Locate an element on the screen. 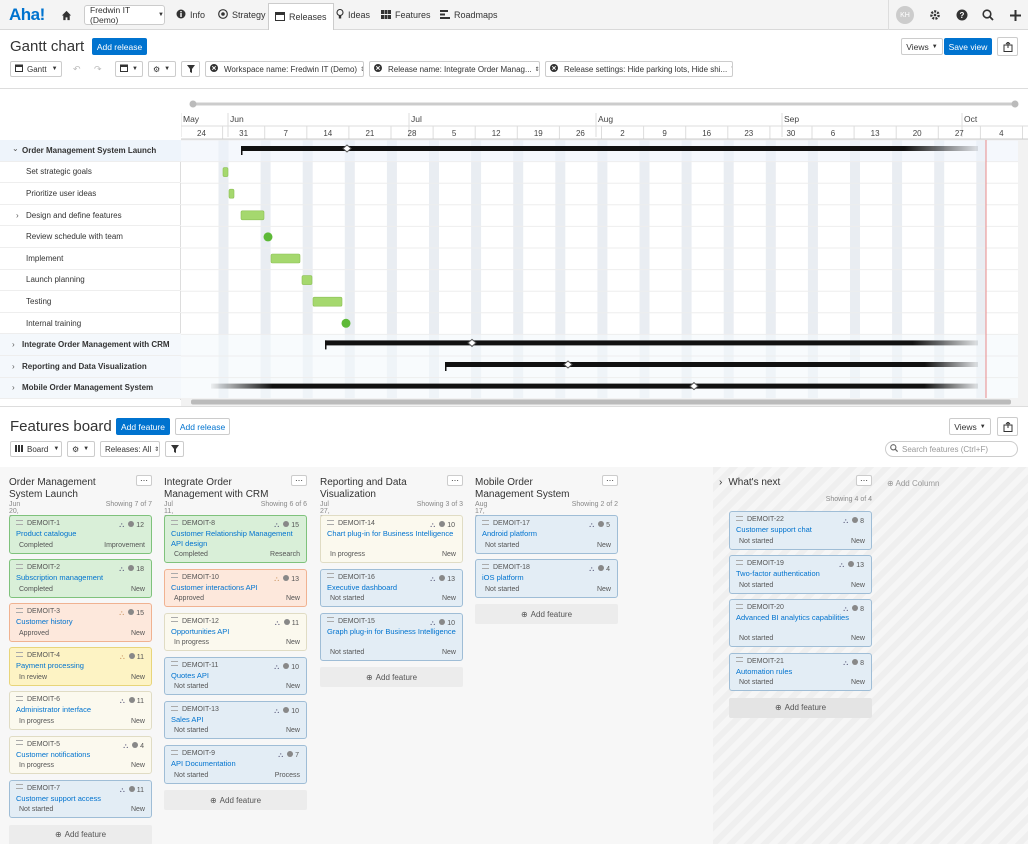 The image size is (1028, 844). feature-name: Advanced BI analytics capabilities is located at coordinates (792, 618).